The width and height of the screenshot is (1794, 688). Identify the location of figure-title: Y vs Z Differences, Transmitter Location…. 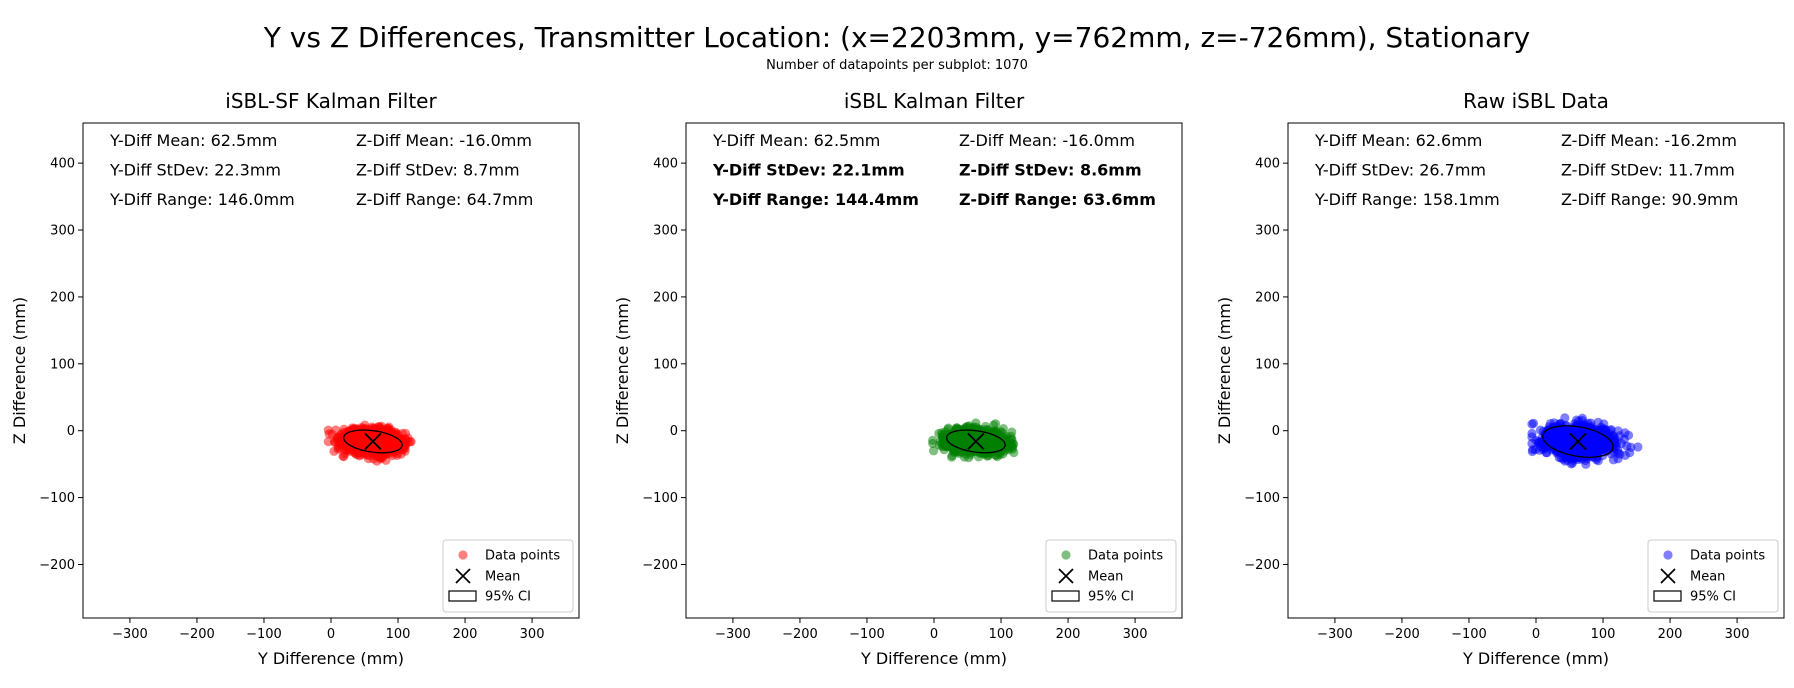
(896, 37).